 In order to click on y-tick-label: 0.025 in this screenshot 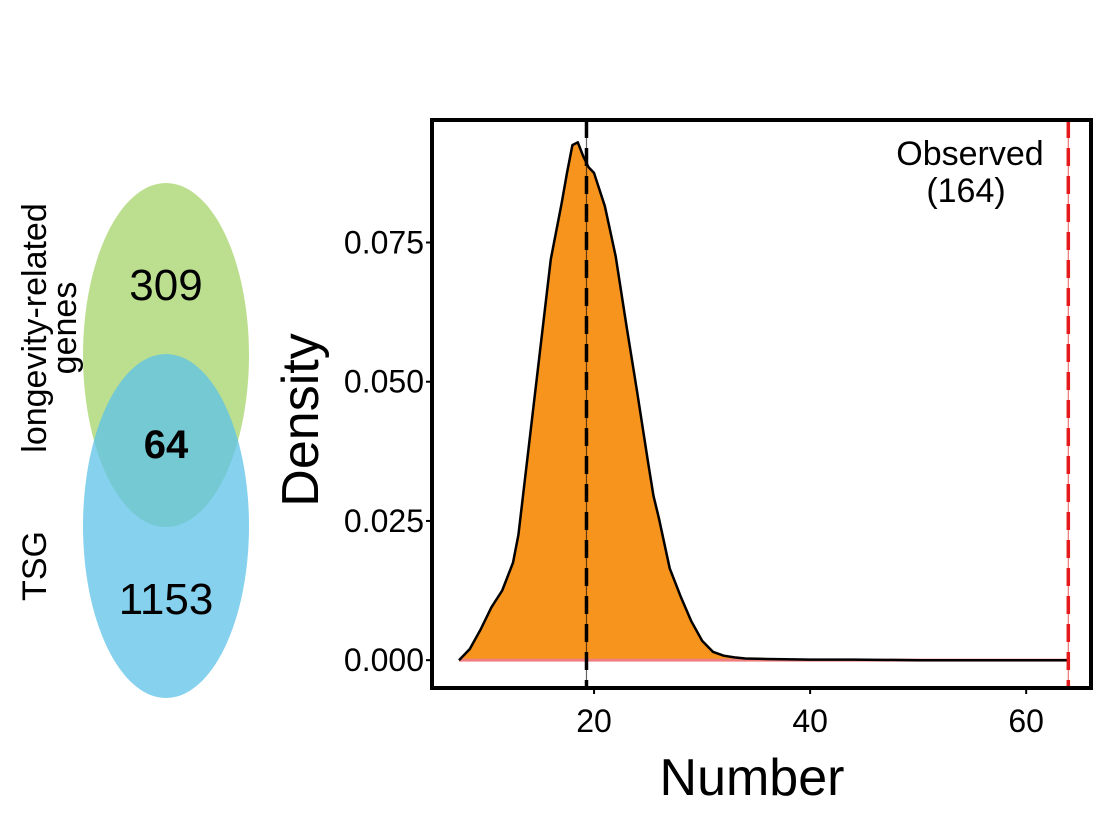, I will do `click(384, 521)`.